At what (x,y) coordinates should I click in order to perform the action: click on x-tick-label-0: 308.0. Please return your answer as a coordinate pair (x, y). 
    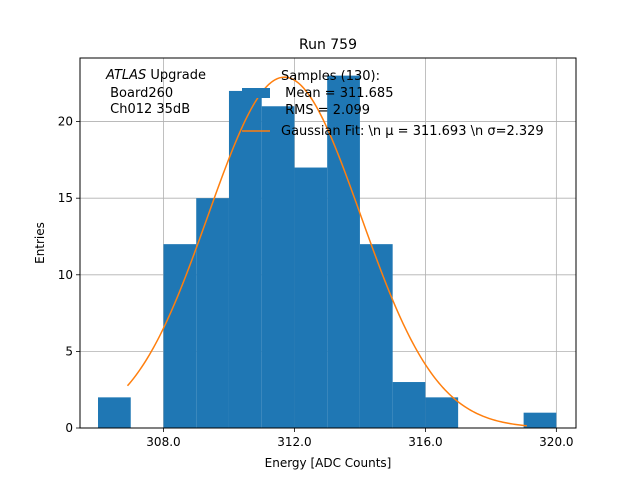
    Looking at the image, I should click on (163, 442).